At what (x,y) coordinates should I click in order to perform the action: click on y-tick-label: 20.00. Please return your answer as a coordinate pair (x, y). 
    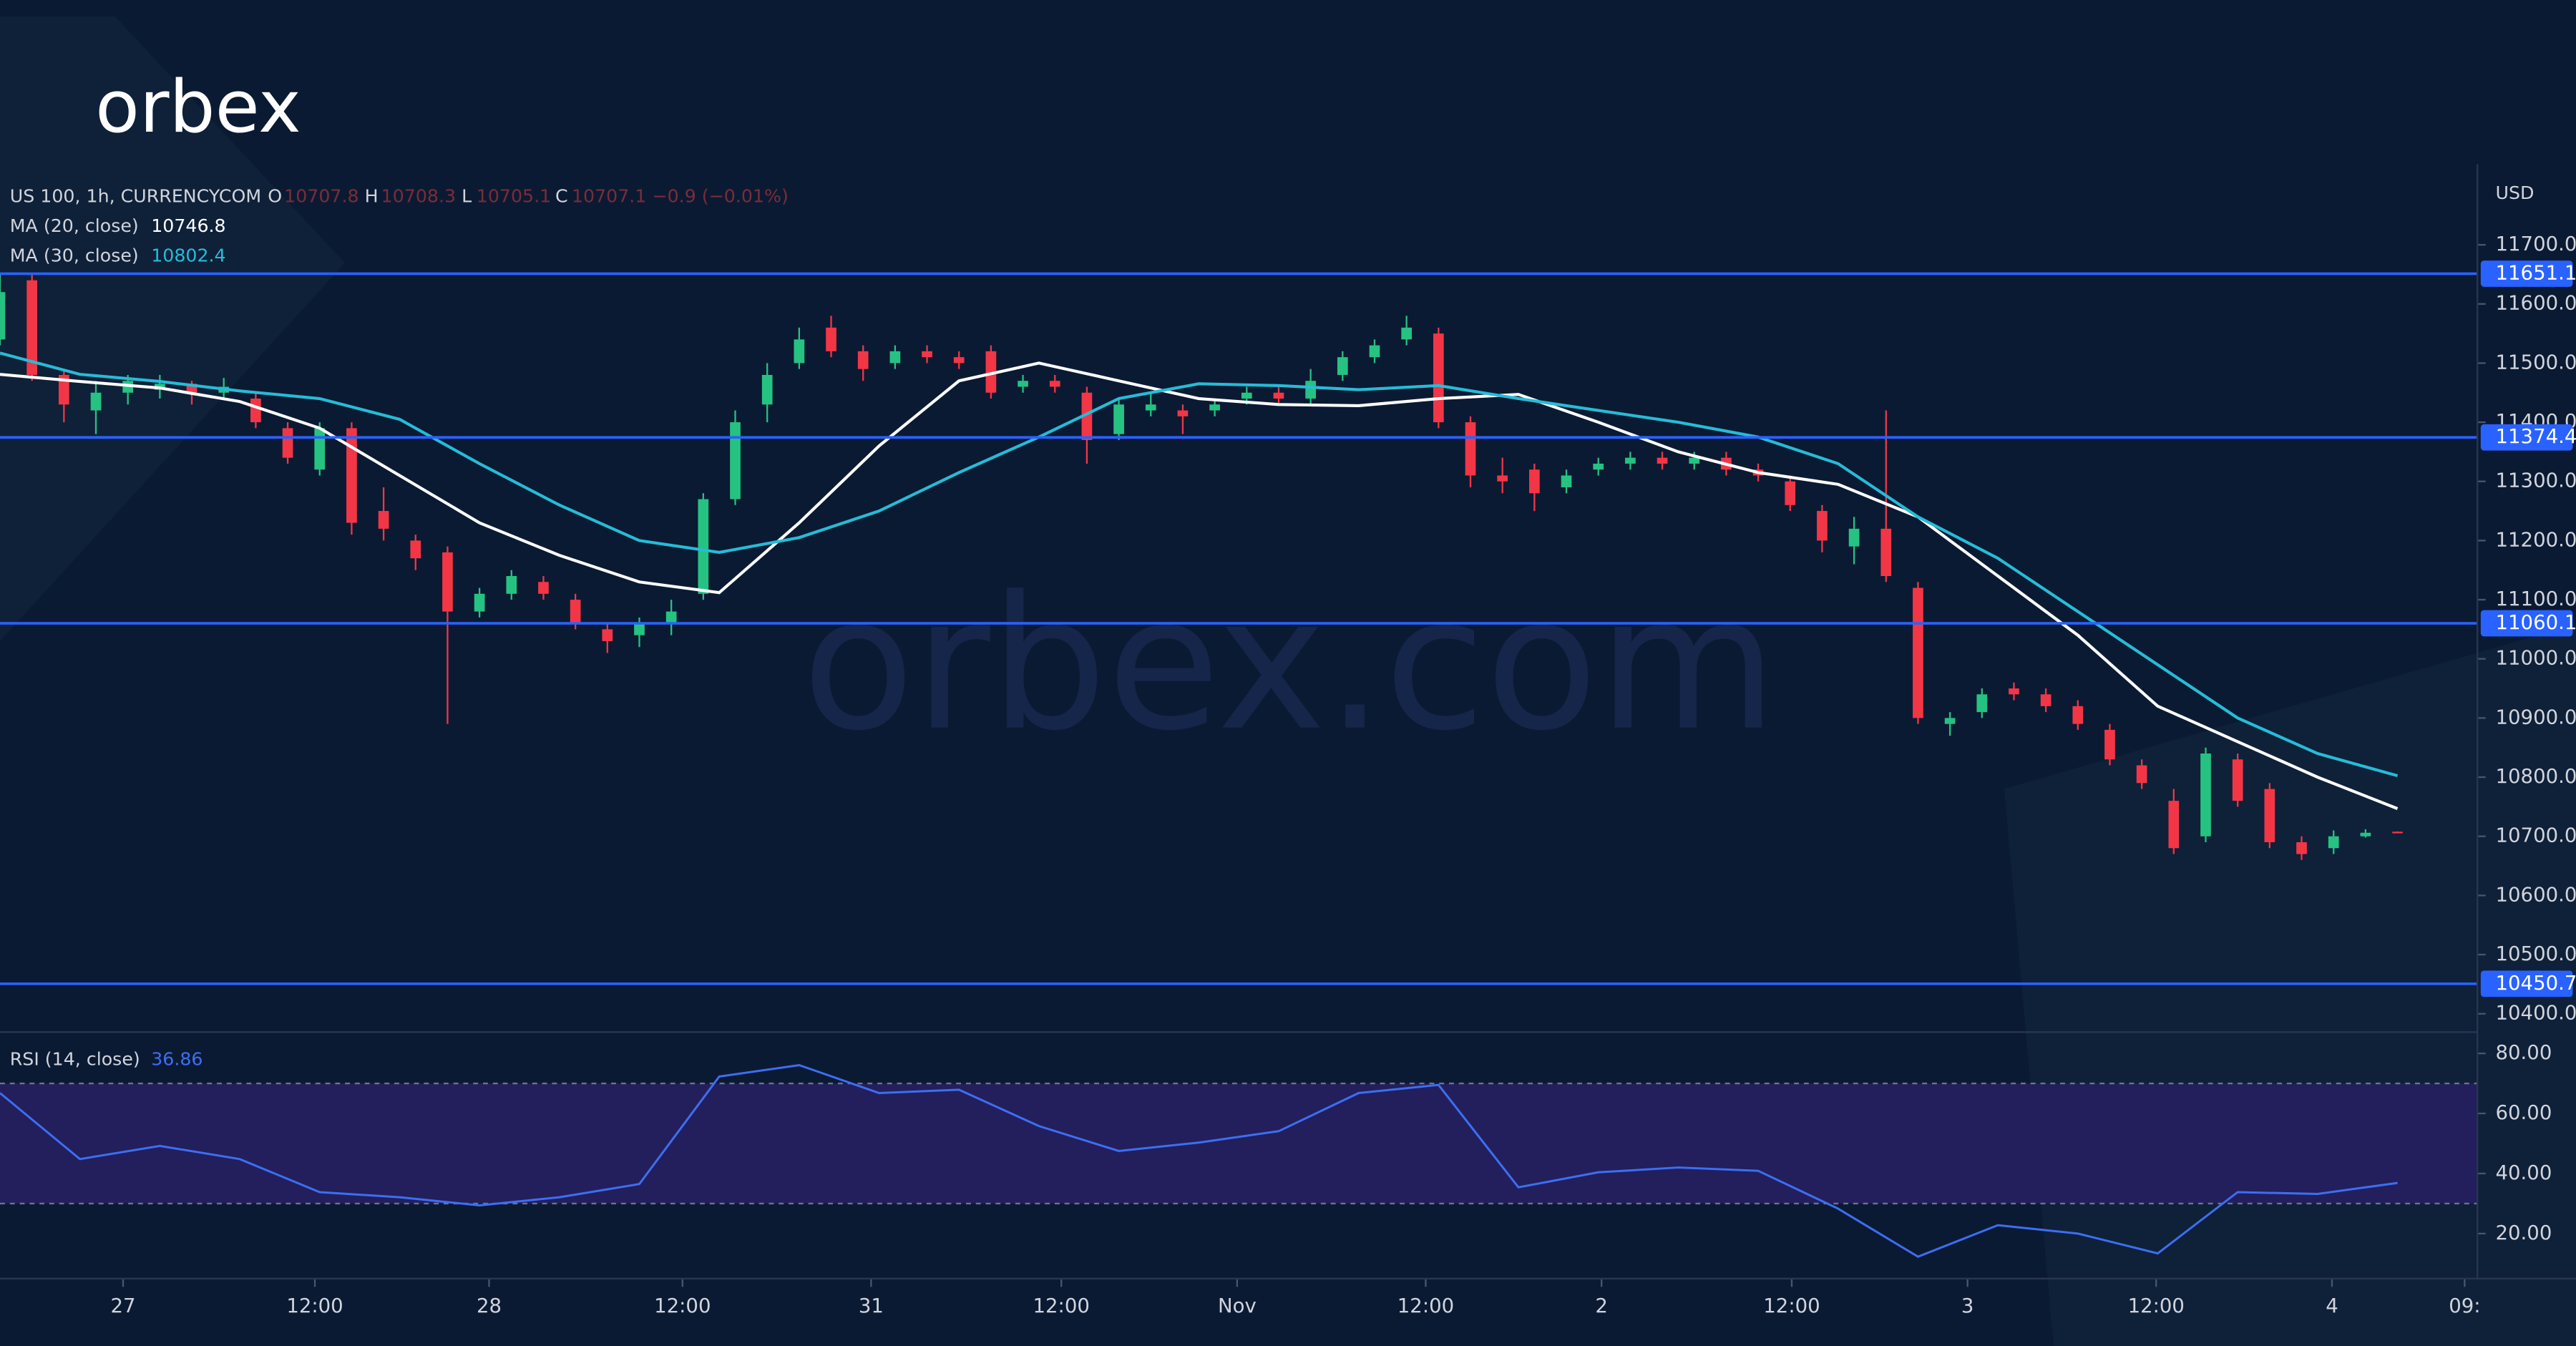
    Looking at the image, I should click on (2524, 1232).